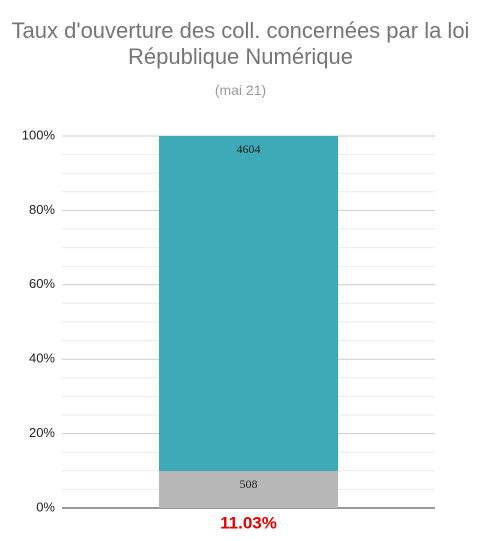 The width and height of the screenshot is (481, 541). I want to click on y-tick-label: 40%, so click(42, 358).